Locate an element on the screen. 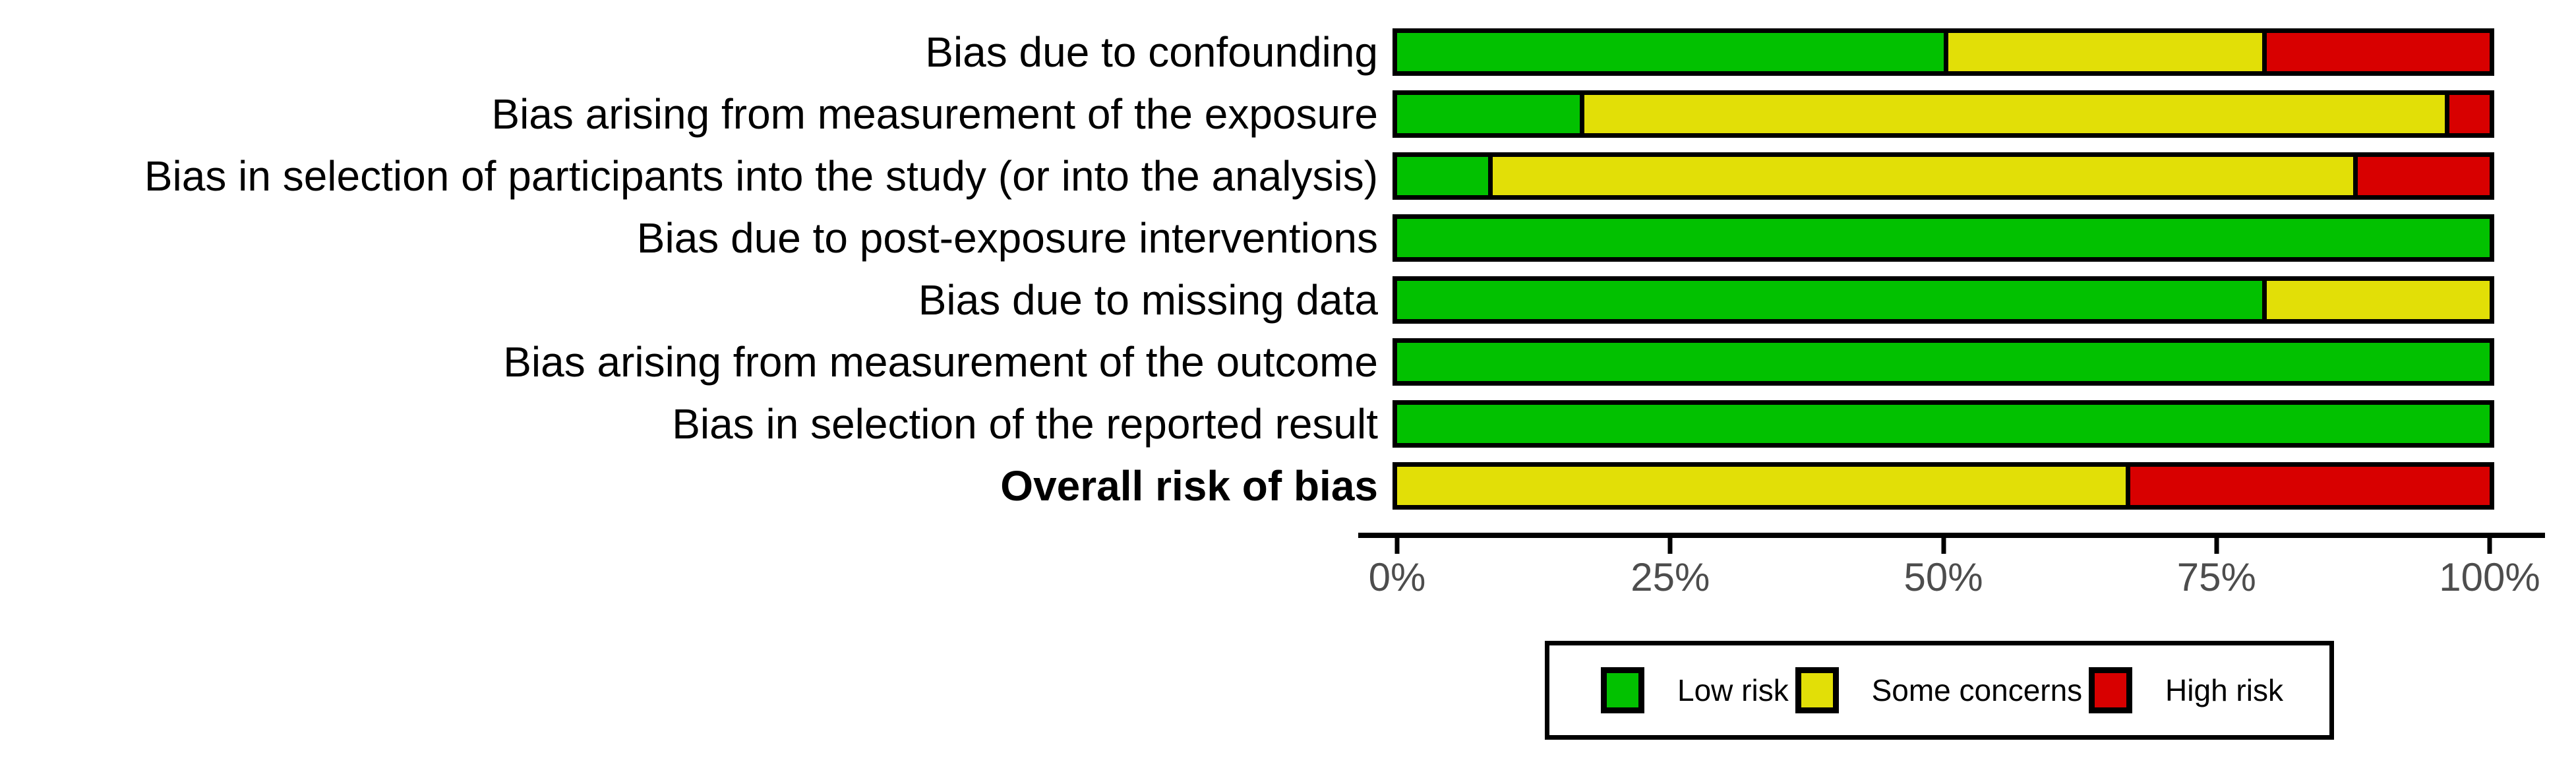 This screenshot has height=774, width=2576. x-tick-label-50: 50% is located at coordinates (1943, 577).